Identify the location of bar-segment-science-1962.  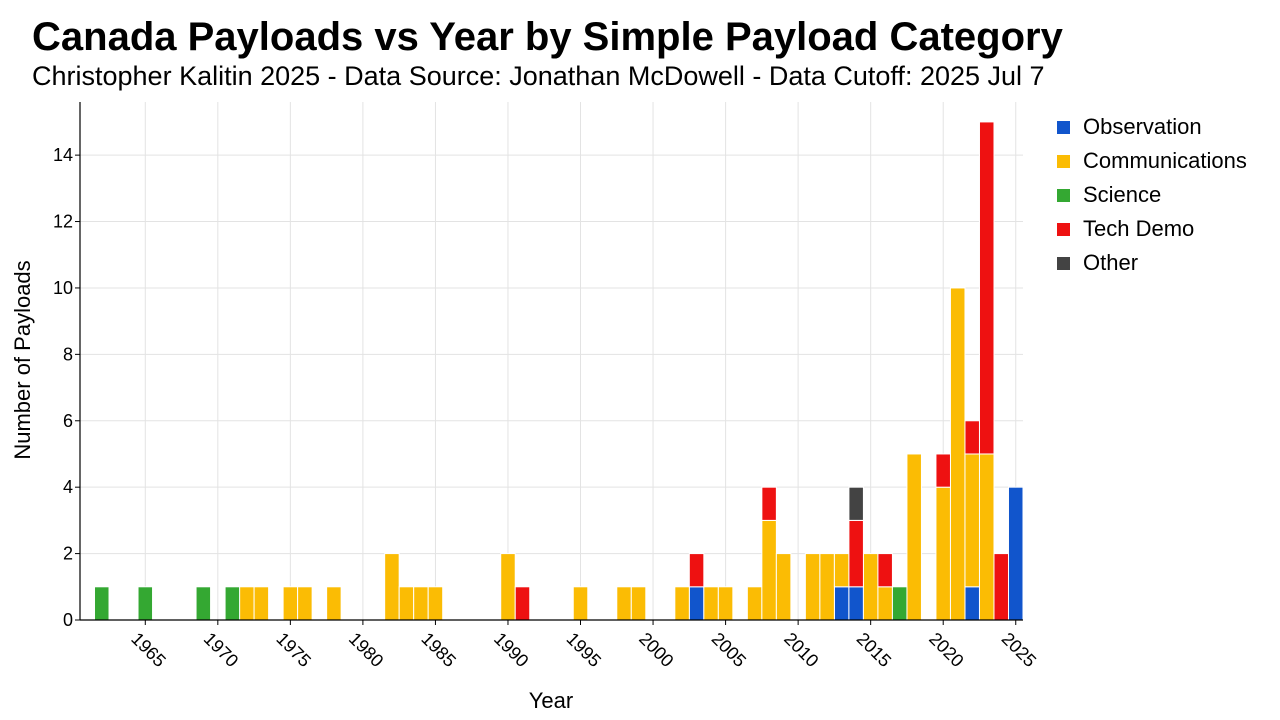
(102, 603).